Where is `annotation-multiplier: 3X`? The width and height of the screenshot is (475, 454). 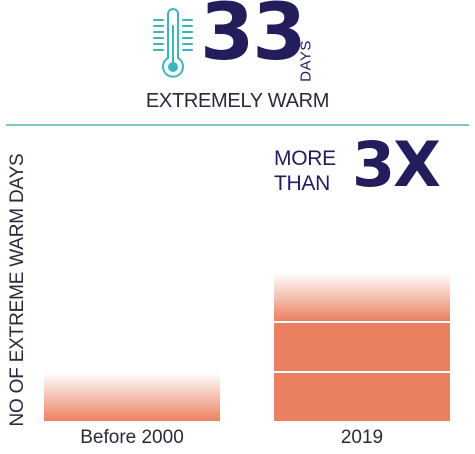
annotation-multiplier: 3X is located at coordinates (396, 164).